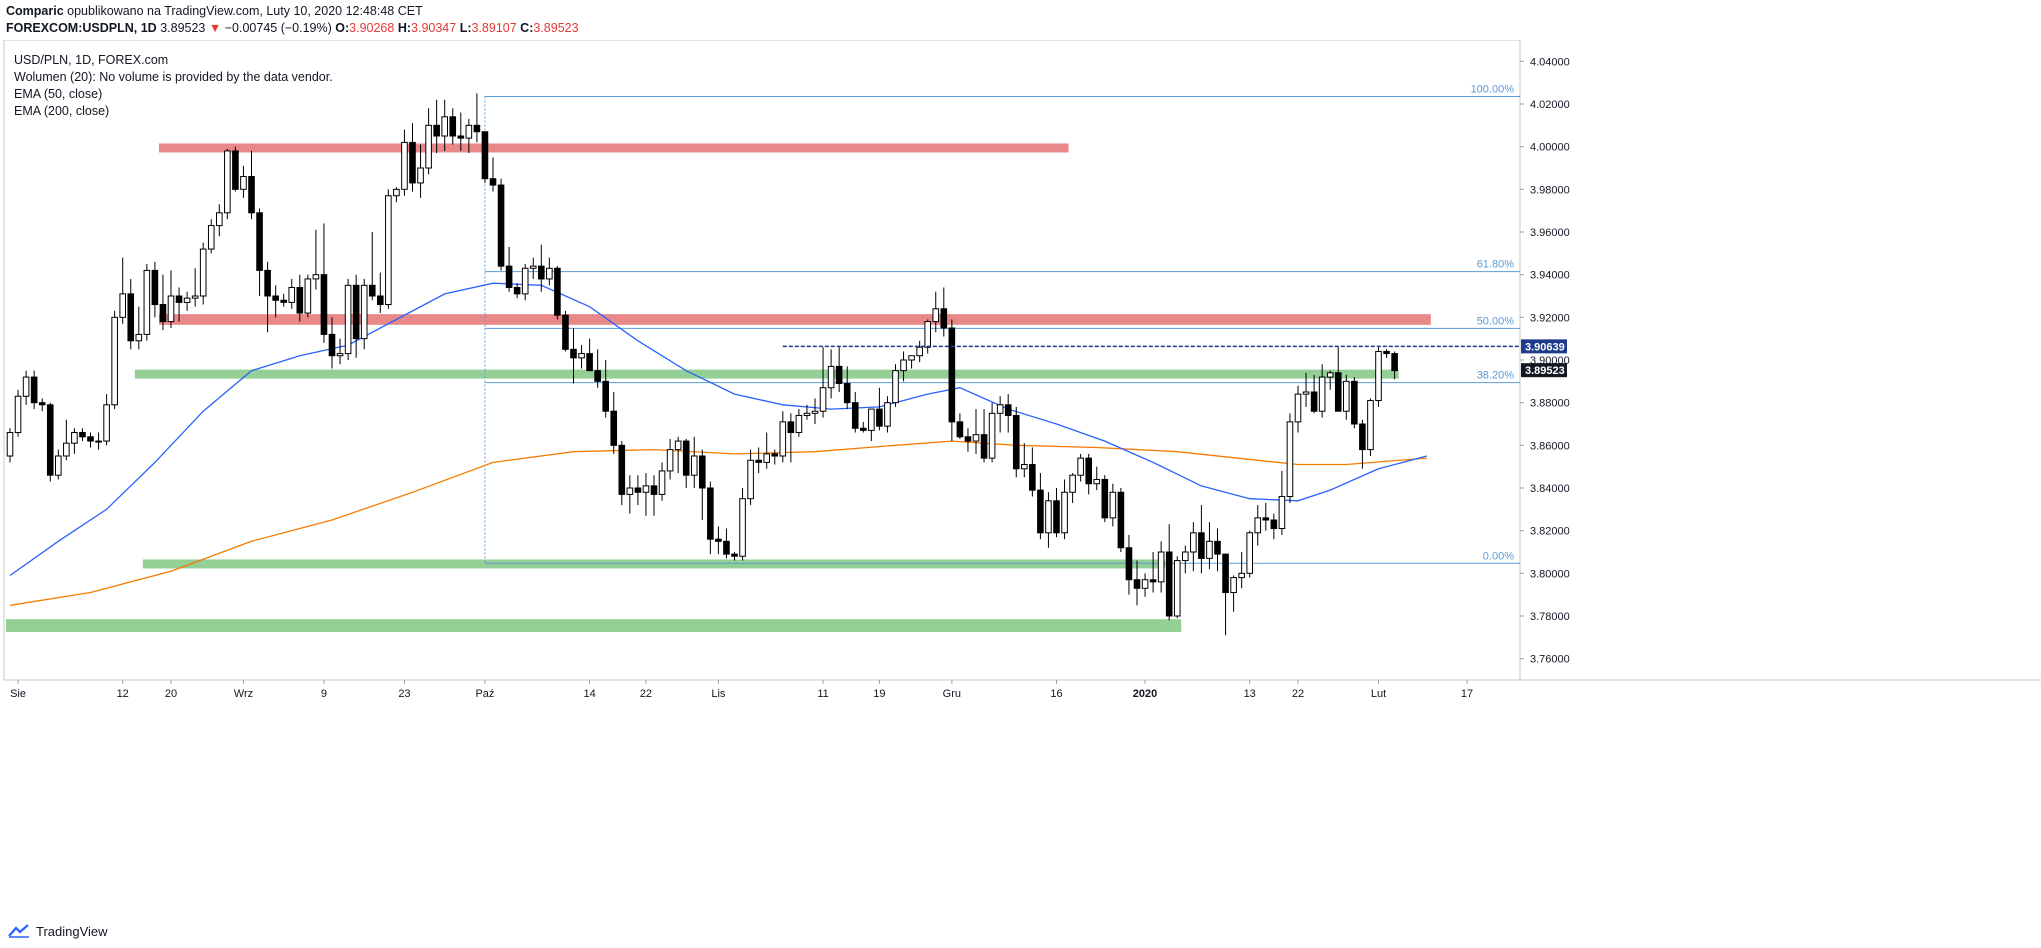 The height and width of the screenshot is (948, 2041). Describe the element at coordinates (1550, 276) in the screenshot. I see `price-tick-label: 3.94000` at that location.